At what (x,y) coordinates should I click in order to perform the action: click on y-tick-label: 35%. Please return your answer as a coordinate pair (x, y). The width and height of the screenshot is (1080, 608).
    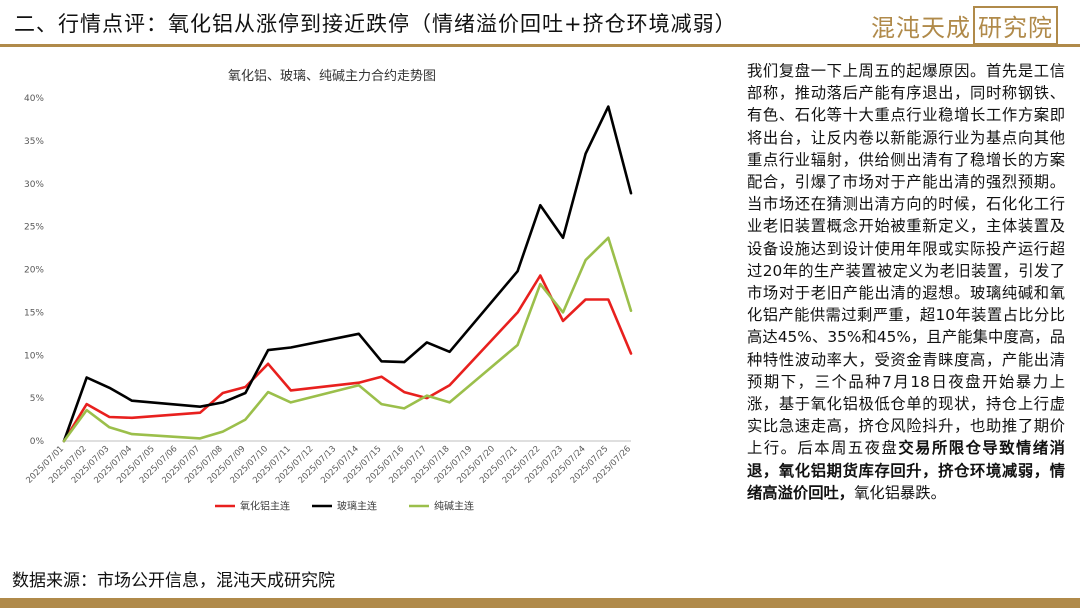
    Looking at the image, I should click on (34, 142).